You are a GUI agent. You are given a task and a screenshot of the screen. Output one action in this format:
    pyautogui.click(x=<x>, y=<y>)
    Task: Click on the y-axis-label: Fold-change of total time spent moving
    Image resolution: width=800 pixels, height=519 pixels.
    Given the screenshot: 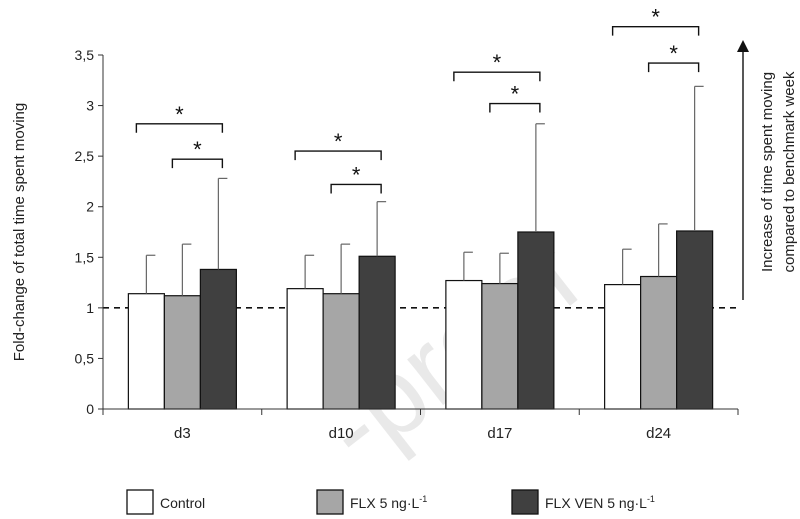 What is the action you would take?
    pyautogui.click(x=19, y=232)
    